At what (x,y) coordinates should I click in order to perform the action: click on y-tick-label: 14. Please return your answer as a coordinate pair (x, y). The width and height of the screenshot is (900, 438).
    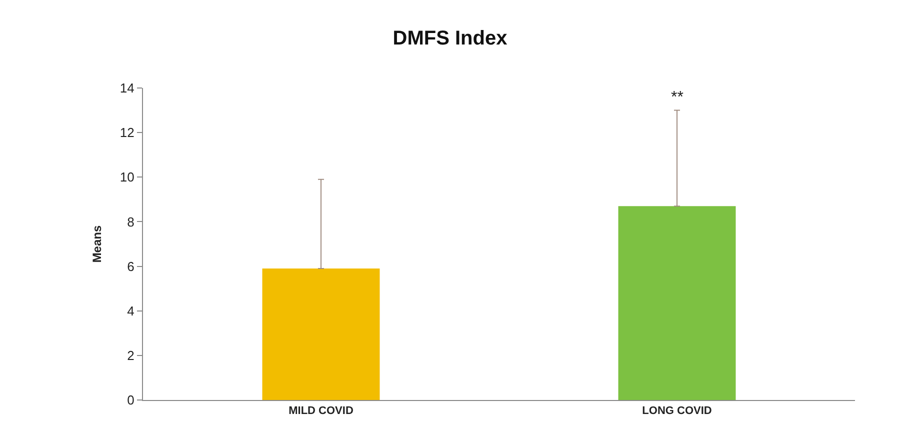
    Looking at the image, I should click on (127, 88).